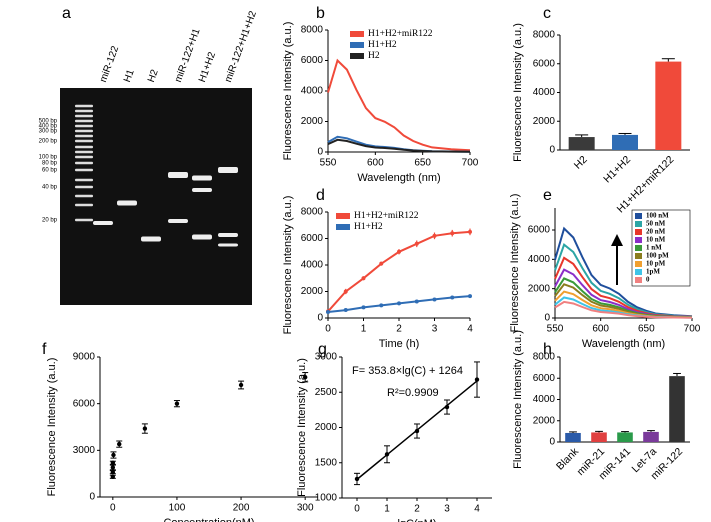 This screenshot has width=711, height=522. Describe the element at coordinates (208, 519) in the screenshot. I see `x-axis-label: Concentration(nM)` at that location.